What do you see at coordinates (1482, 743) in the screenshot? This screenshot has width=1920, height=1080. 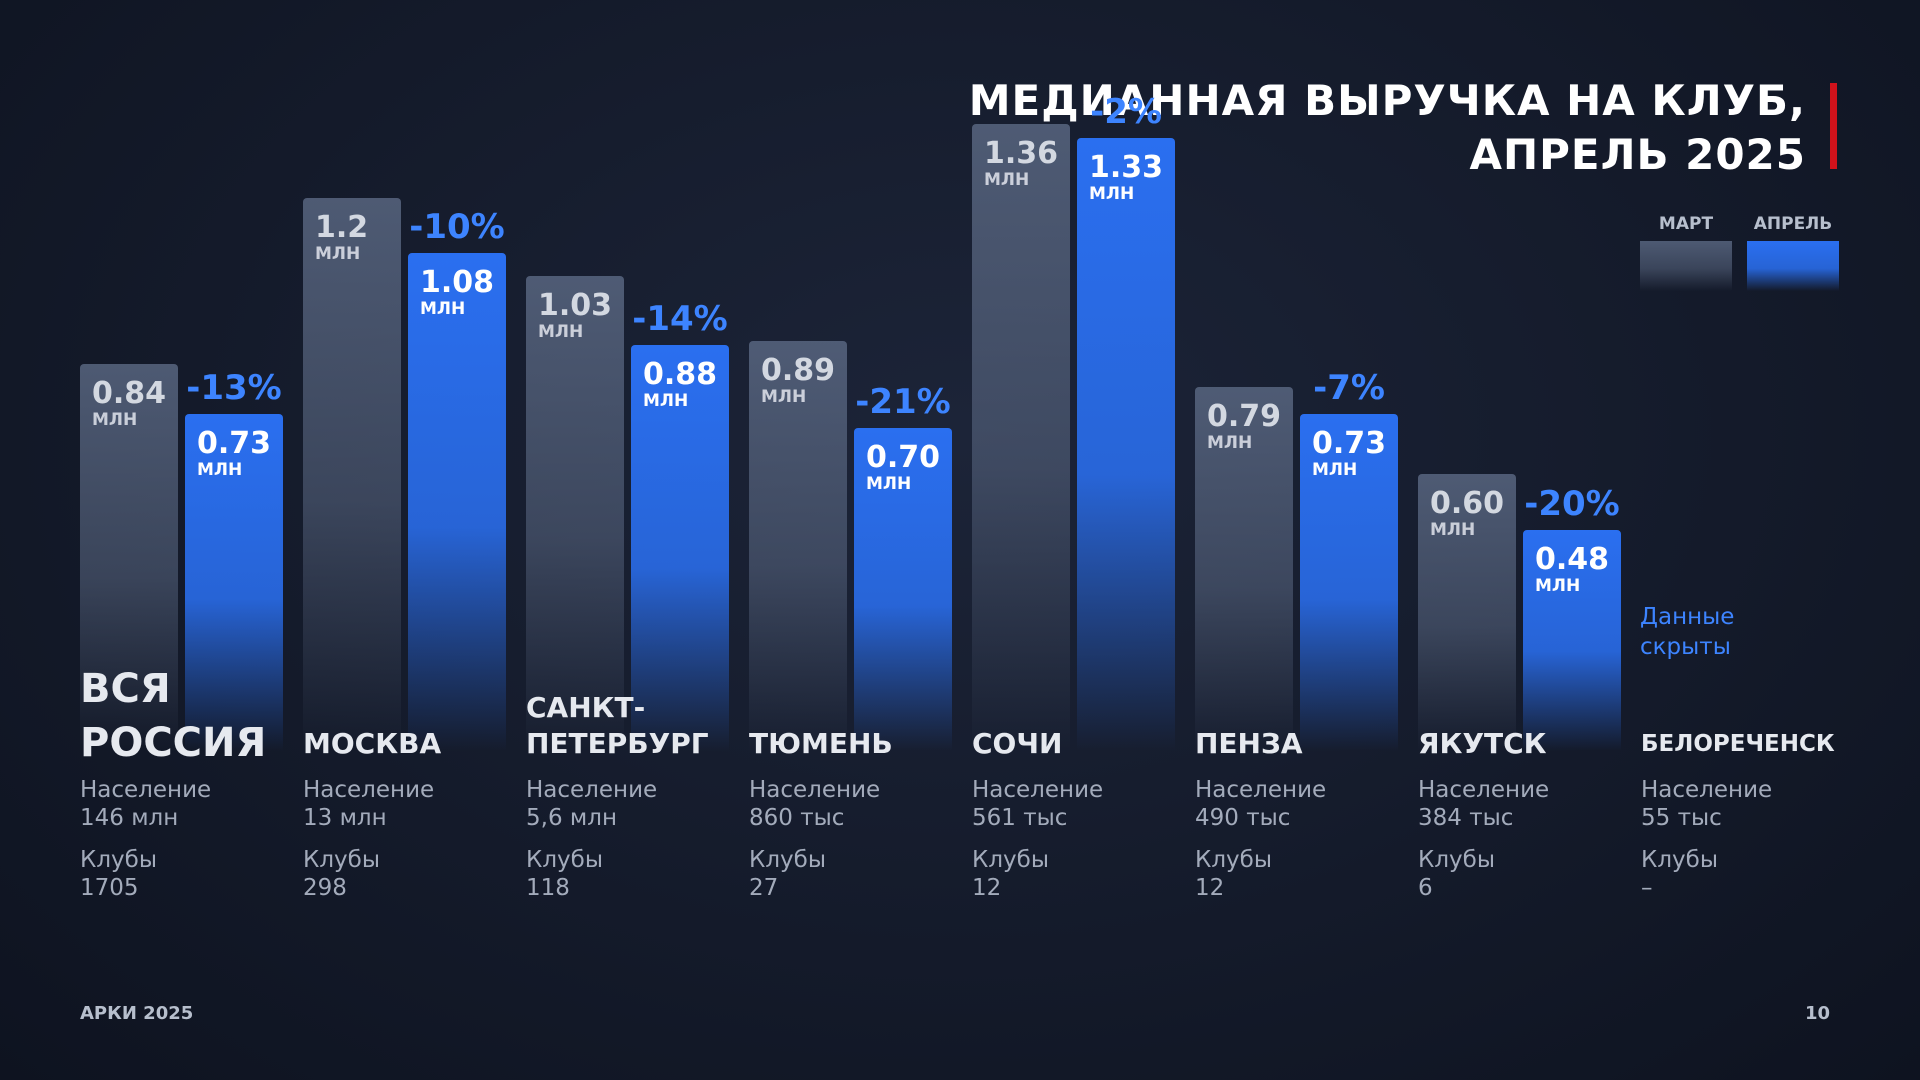 I see `category-label: ЯКУТСК` at bounding box center [1482, 743].